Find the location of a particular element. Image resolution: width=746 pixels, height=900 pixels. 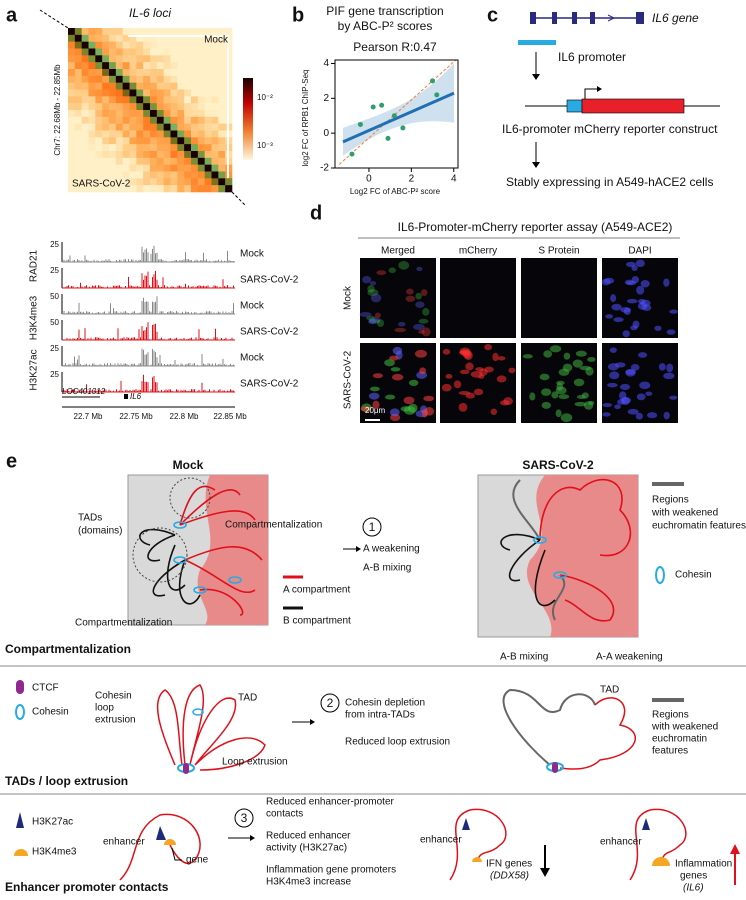

heatmap is located at coordinates (150, 110).